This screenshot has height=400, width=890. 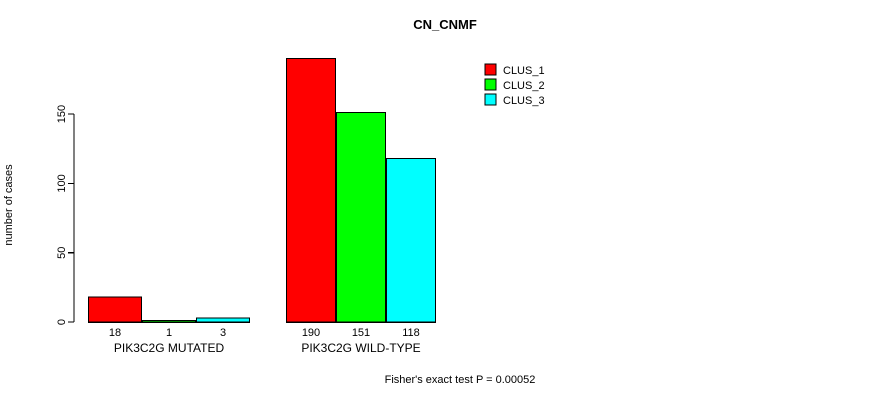 I want to click on y-axis-title: number of cases, so click(x=9, y=205).